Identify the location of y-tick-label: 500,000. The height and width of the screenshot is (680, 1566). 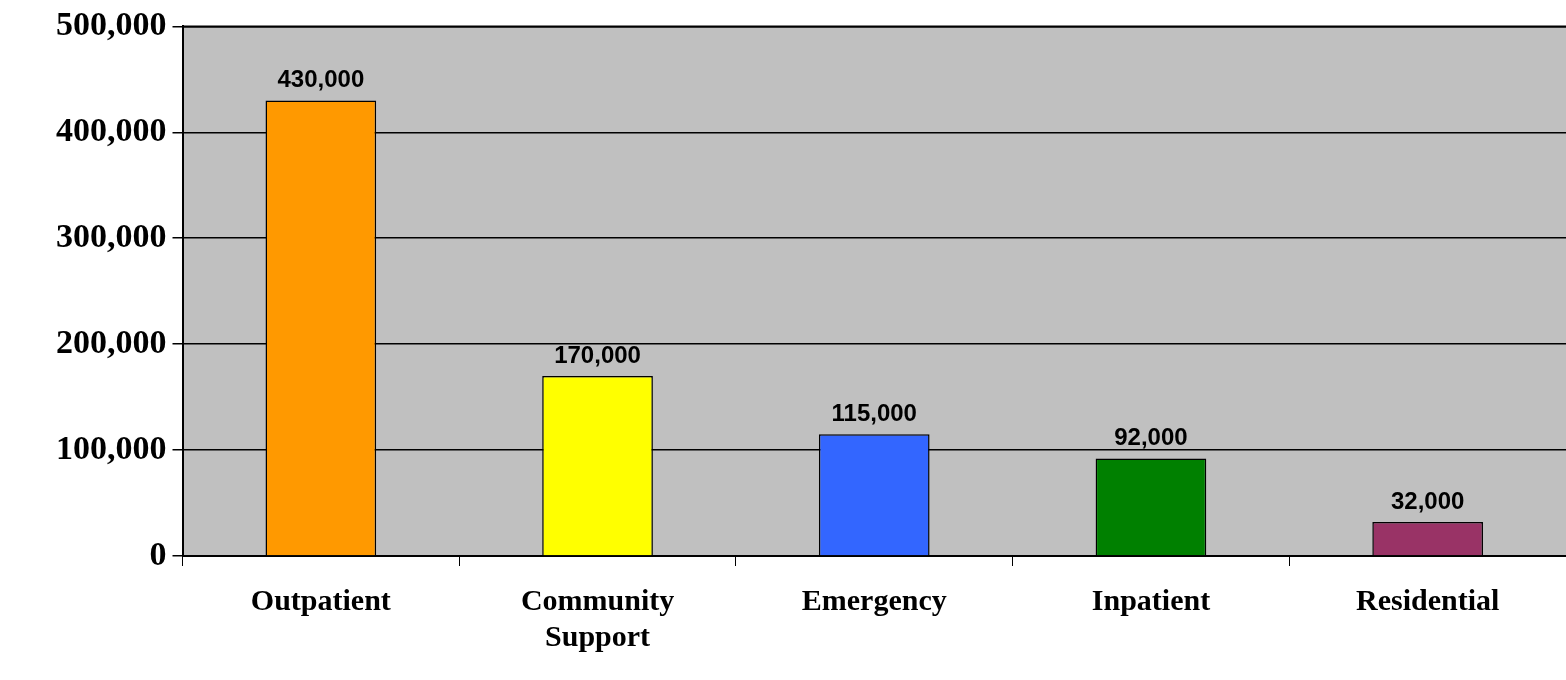
(111, 24).